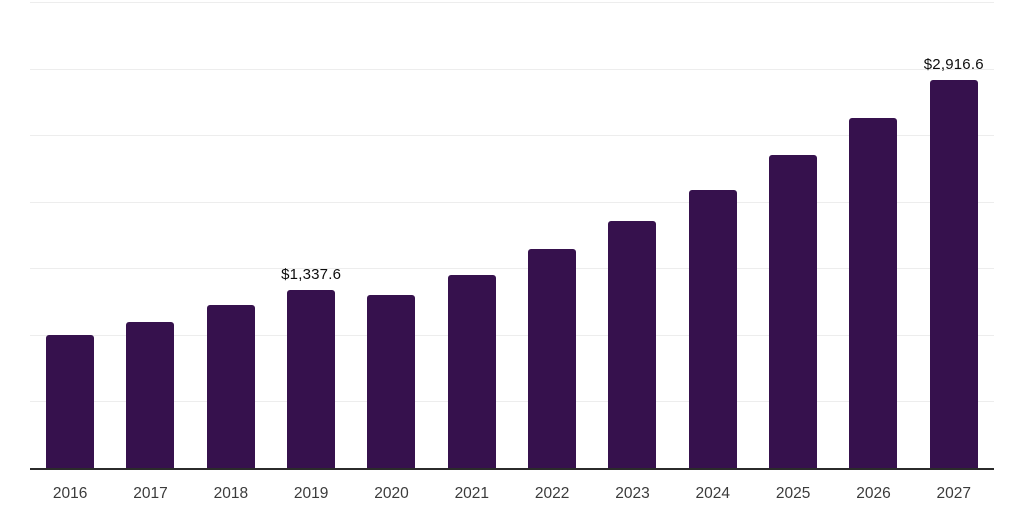 This screenshot has height=512, width=1024. I want to click on x-axis-label-2026: 2026, so click(873, 493).